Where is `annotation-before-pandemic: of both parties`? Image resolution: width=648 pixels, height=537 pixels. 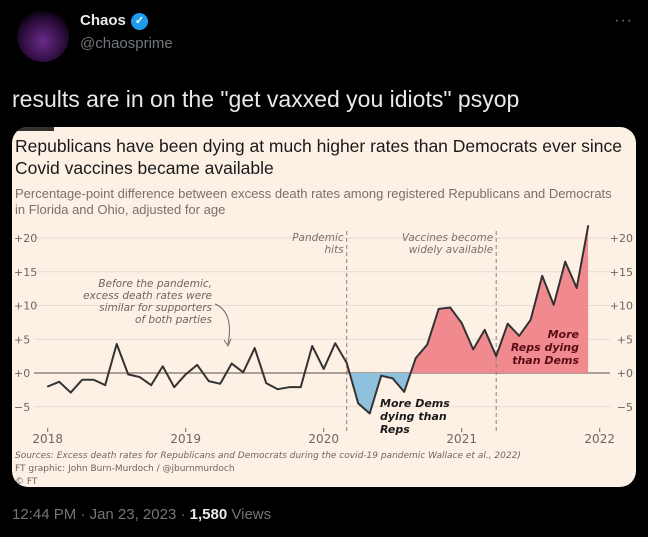 annotation-before-pandemic: of both parties is located at coordinates (174, 320).